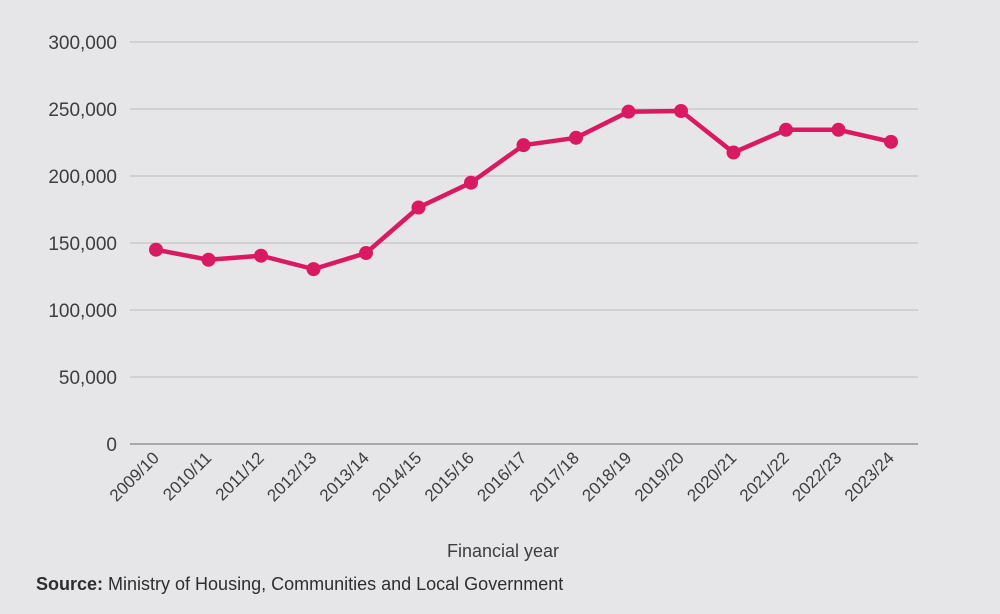 The height and width of the screenshot is (614, 1000). Describe the element at coordinates (88, 378) in the screenshot. I see `y-tick-label: 50,000` at that location.